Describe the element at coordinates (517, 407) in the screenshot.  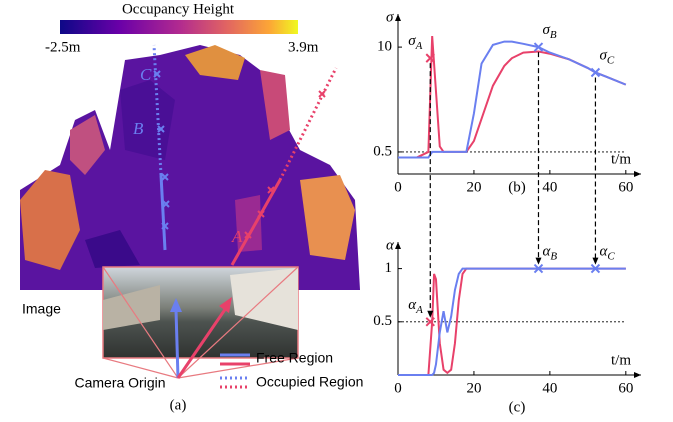
I see `caption: (c)` at that location.